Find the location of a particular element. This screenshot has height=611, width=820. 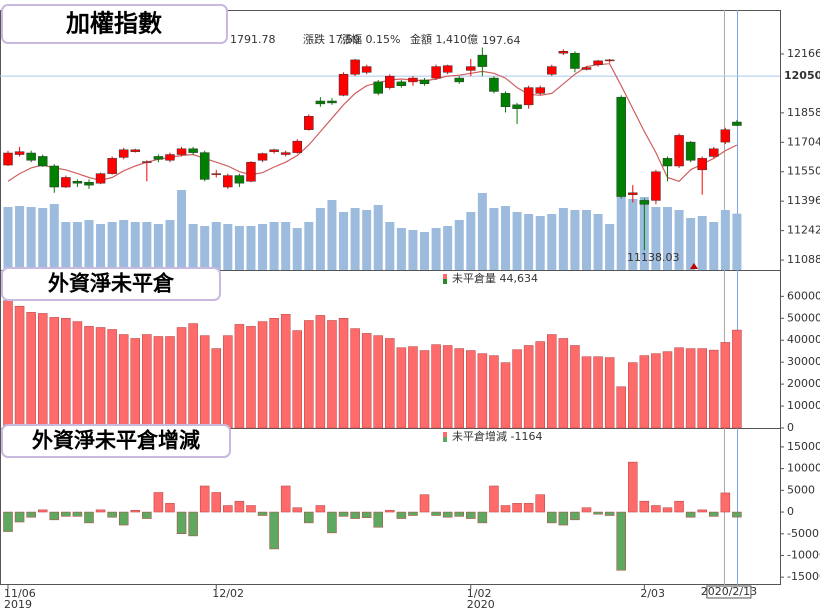

legend-icon is located at coordinates (445, 434).